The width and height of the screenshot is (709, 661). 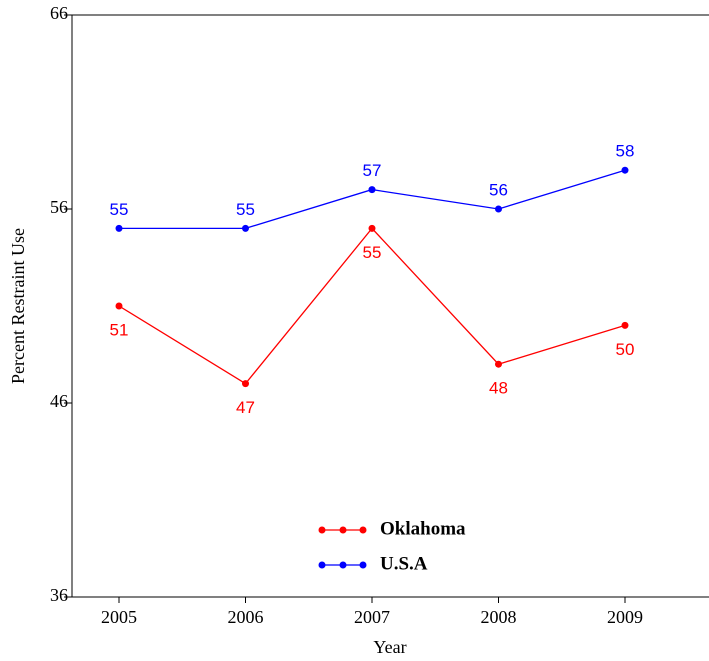 I want to click on x-tick-label: 2005, so click(x=119, y=617).